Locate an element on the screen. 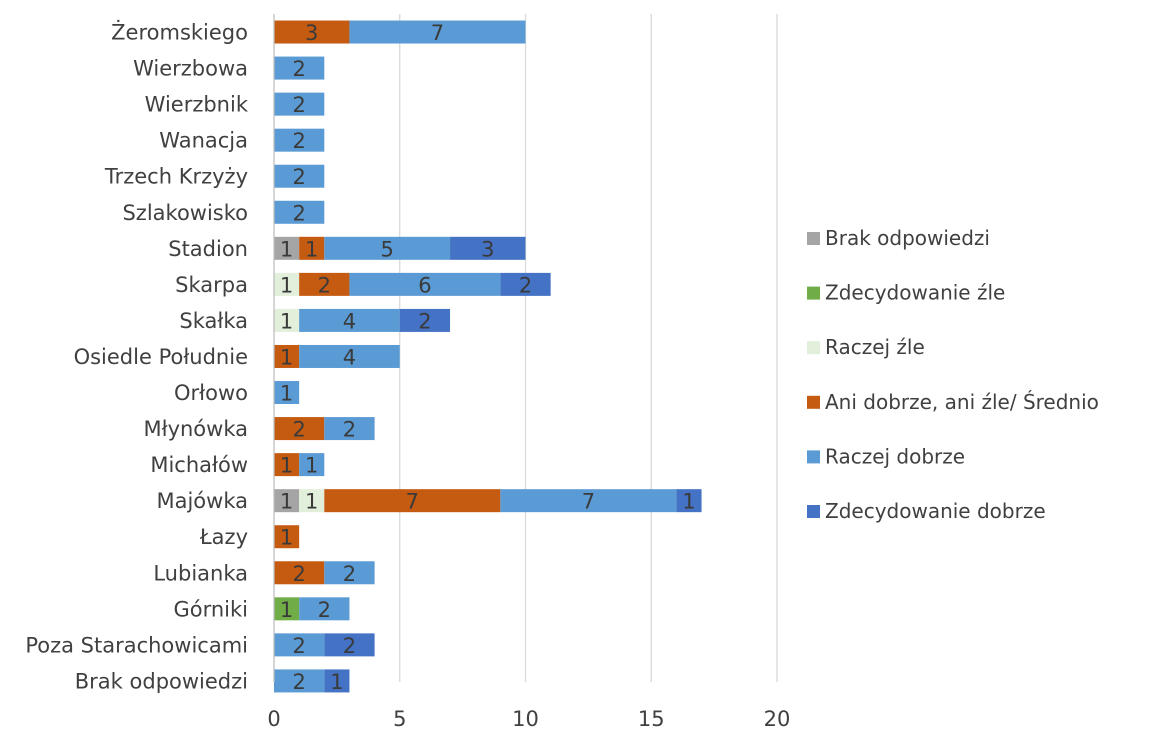 The width and height of the screenshot is (1172, 733). bar-segment-ani-dobrze-ani-zle-srednio-michalow is located at coordinates (287, 465).